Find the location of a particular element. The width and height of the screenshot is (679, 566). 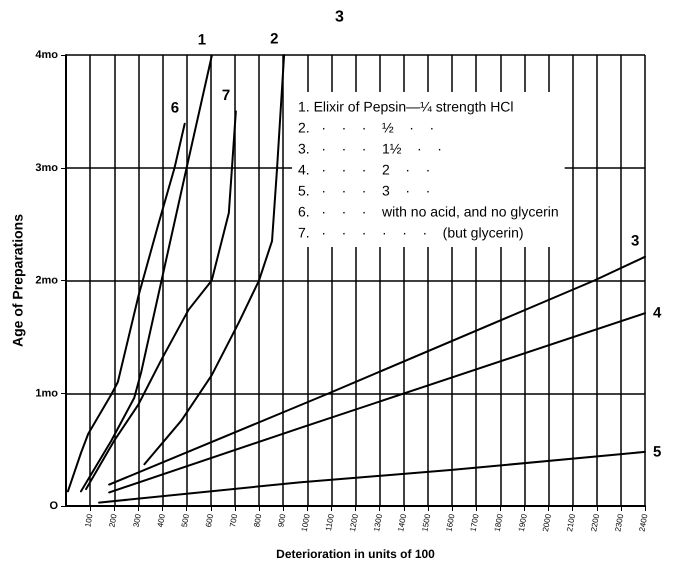

y-tick-label: O is located at coordinates (53, 506).